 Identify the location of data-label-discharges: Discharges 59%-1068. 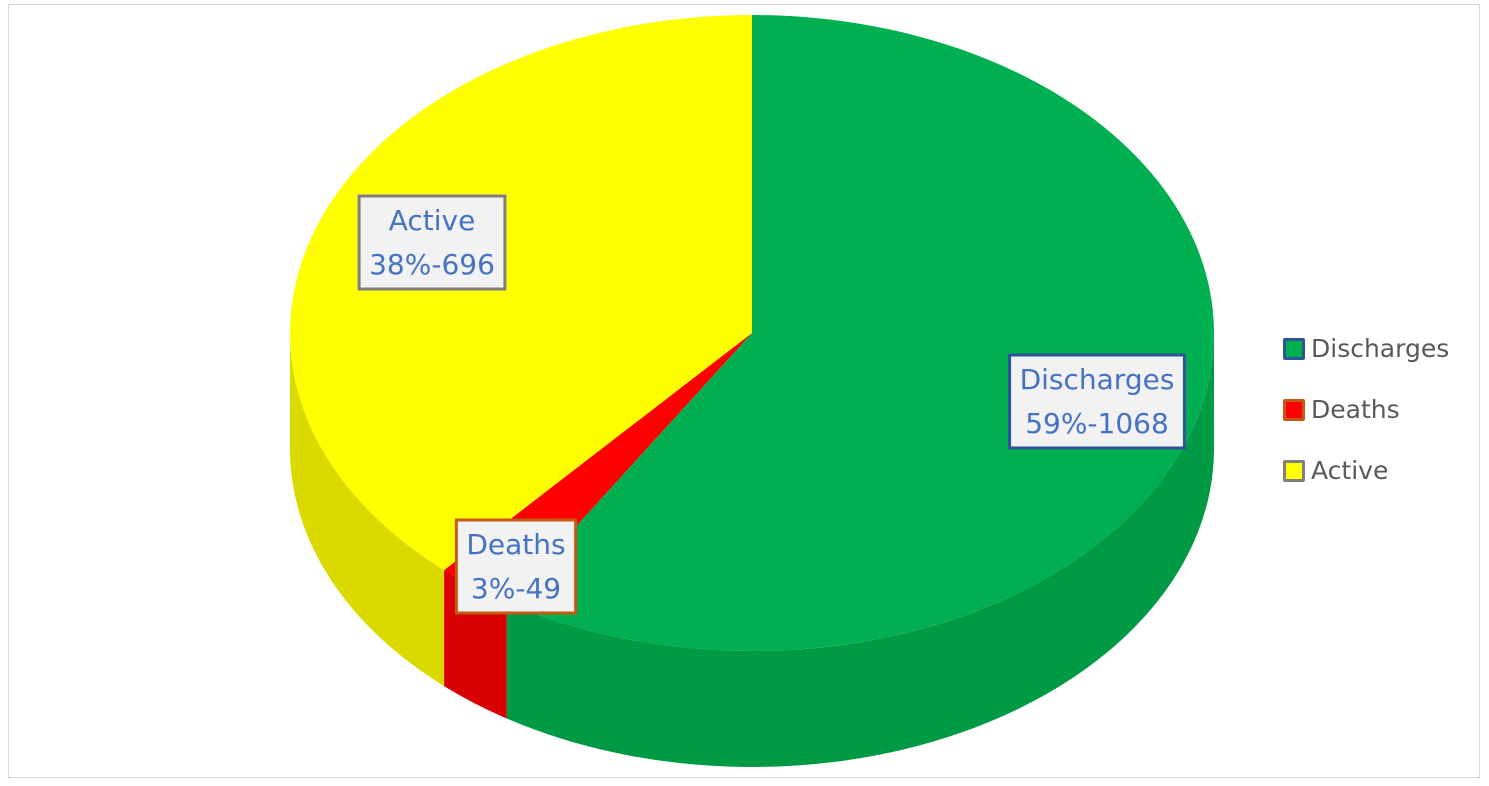
(1097, 401).